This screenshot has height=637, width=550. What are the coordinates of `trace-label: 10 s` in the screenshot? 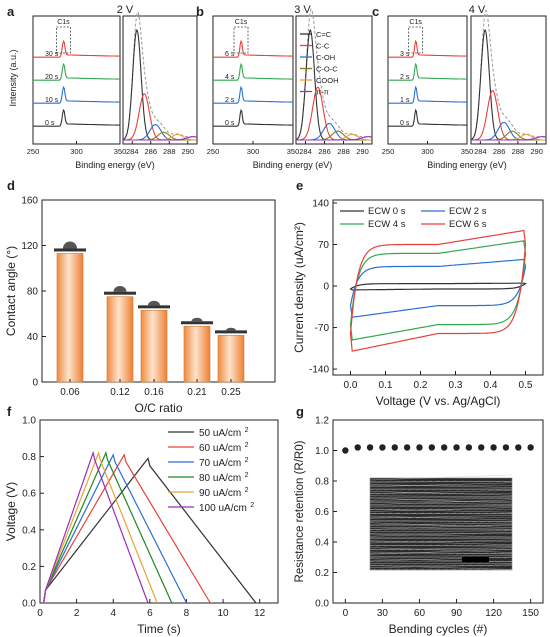 It's located at (52, 100).